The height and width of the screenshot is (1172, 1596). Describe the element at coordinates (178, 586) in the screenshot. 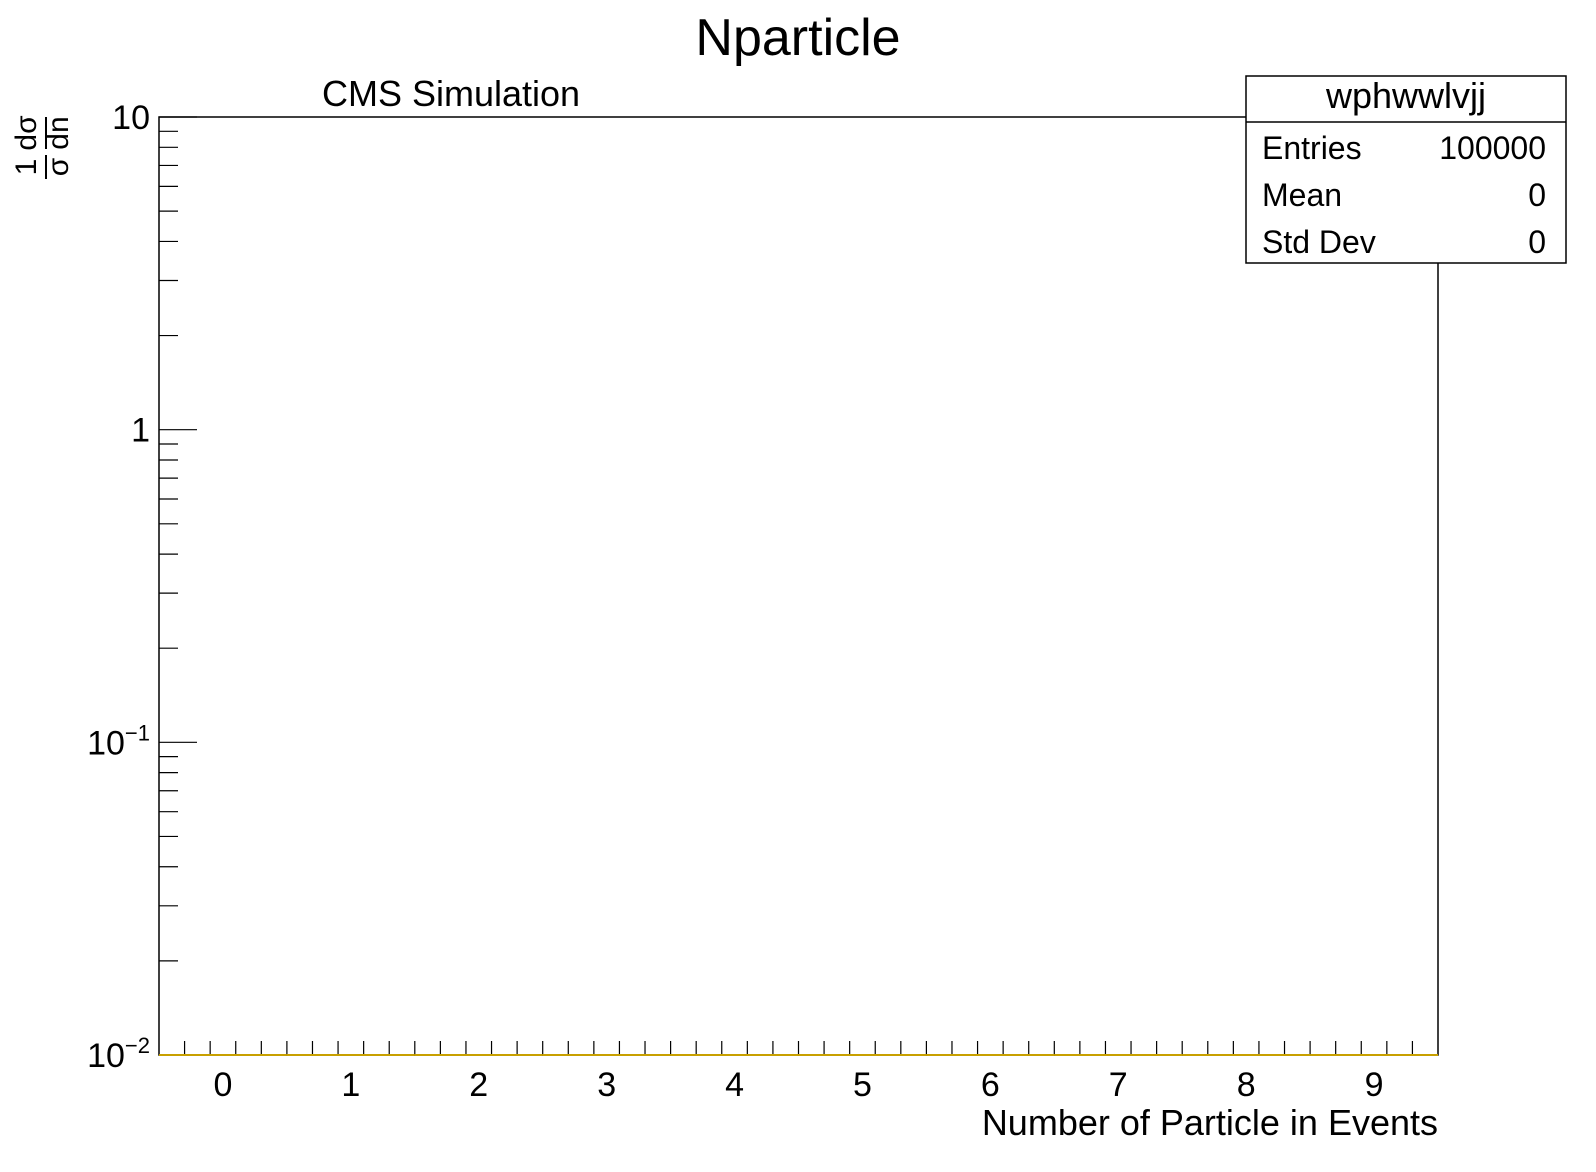

I see `y-axis-ticks` at that location.